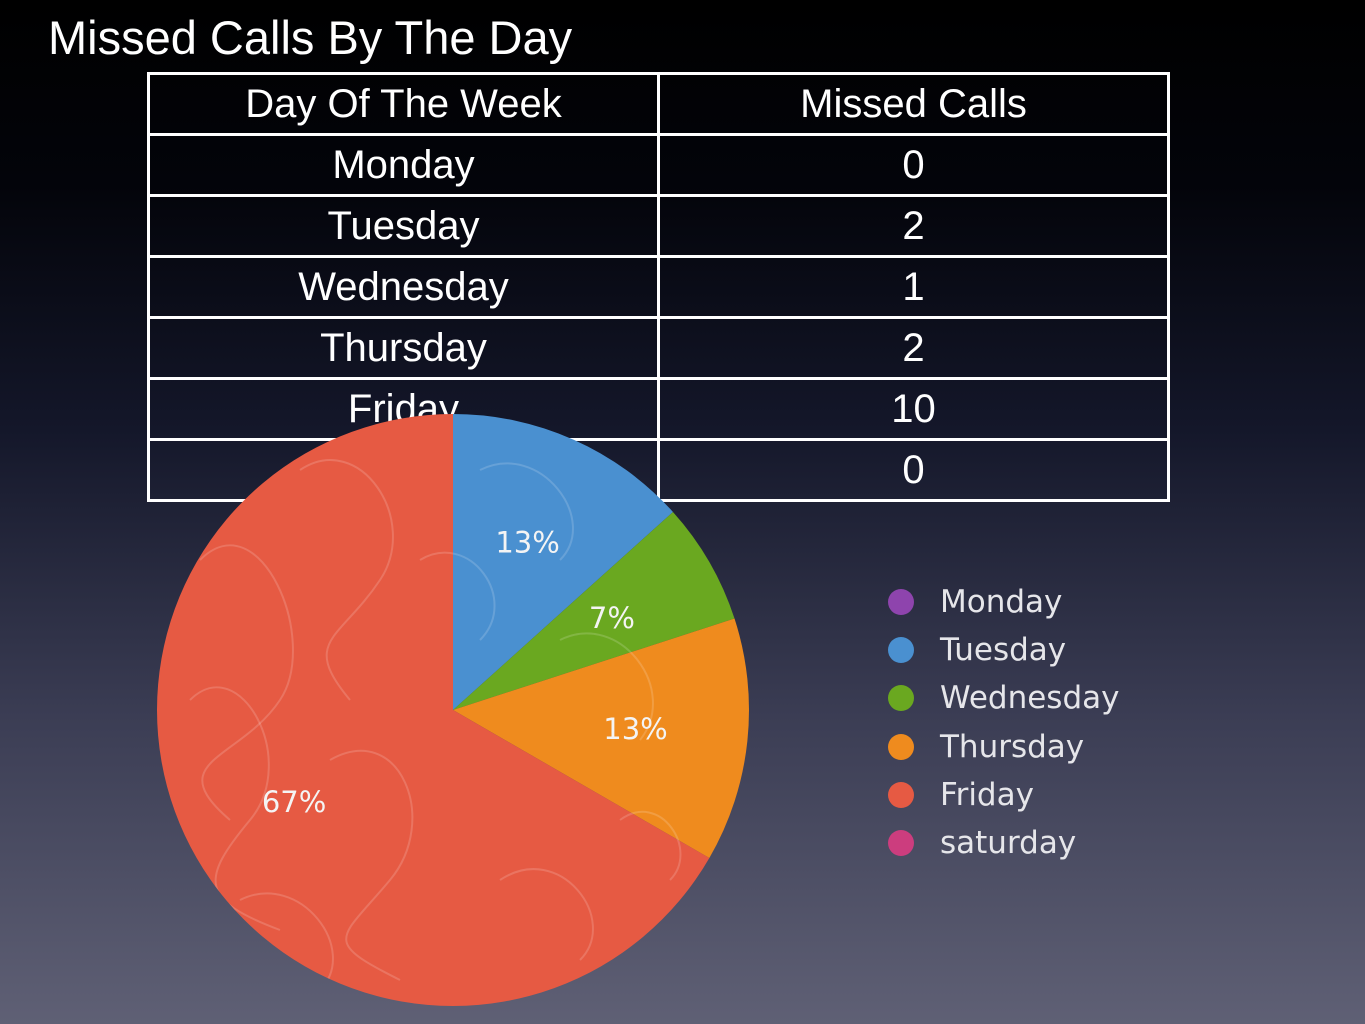 Image resolution: width=1365 pixels, height=1024 pixels. Describe the element at coordinates (403, 104) in the screenshot. I see `header-day: Day Of The Week` at that location.